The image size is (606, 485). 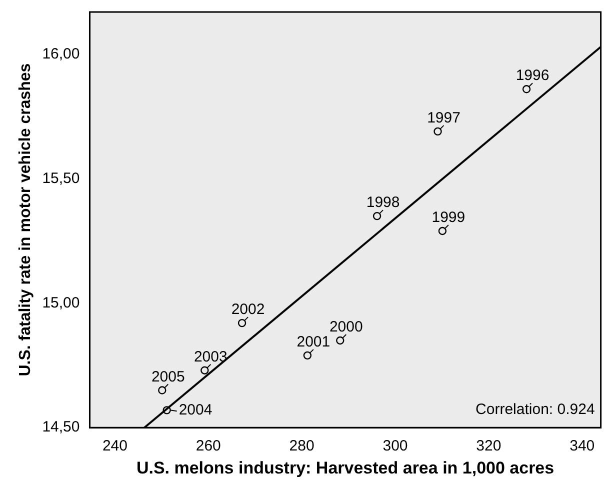 What do you see at coordinates (115, 446) in the screenshot?
I see `x-tick-label: 240` at bounding box center [115, 446].